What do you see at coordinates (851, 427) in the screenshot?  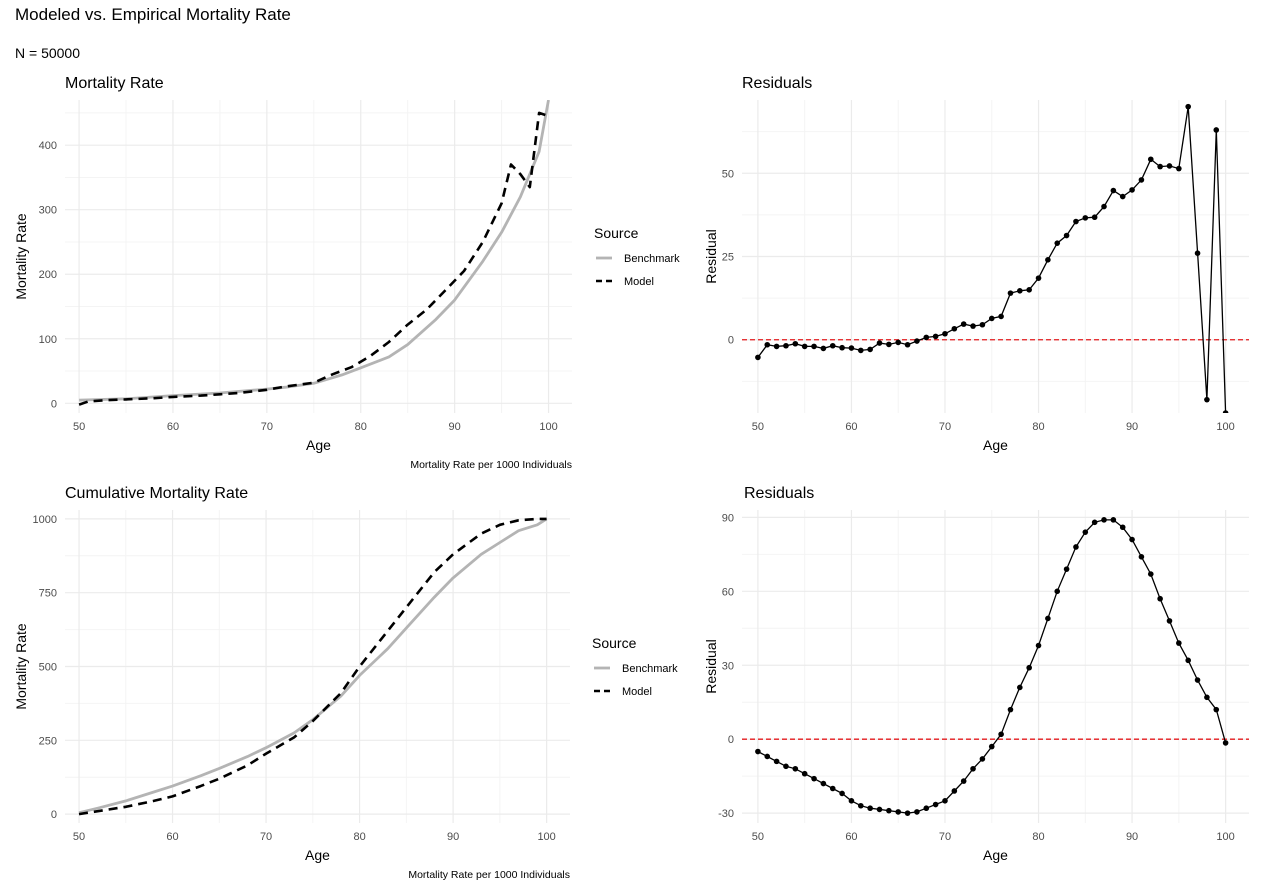 I see `x-tick-label: 60` at bounding box center [851, 427].